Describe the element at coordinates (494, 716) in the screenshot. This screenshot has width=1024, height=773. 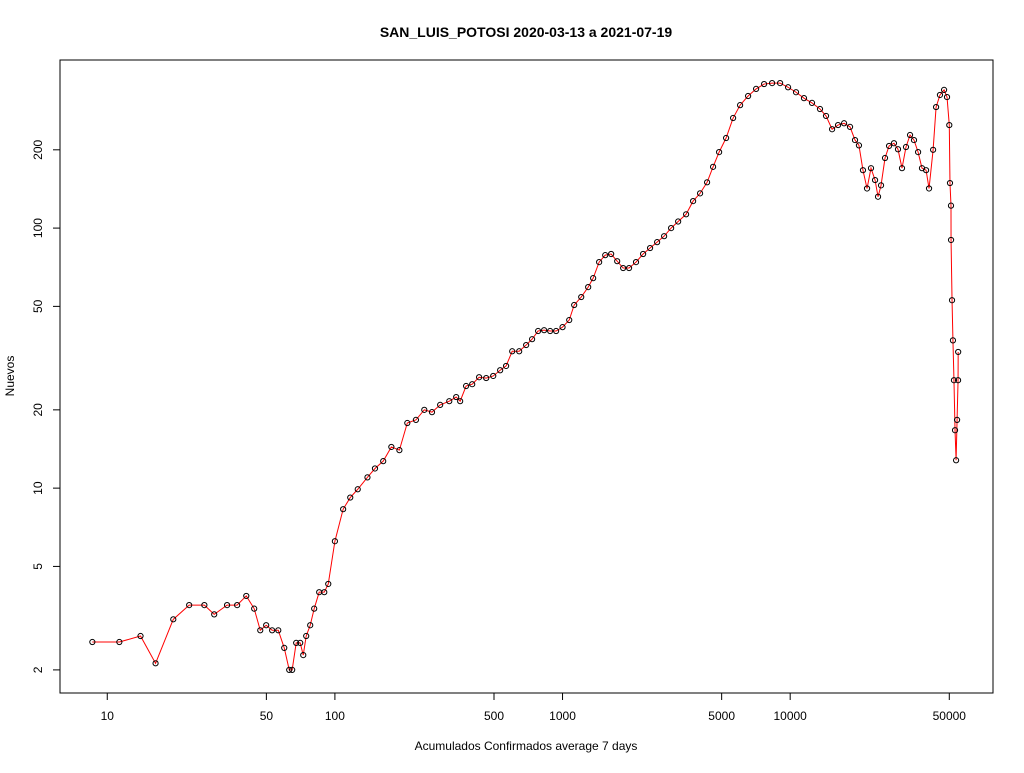
I see `x-tick-label: 500` at that location.